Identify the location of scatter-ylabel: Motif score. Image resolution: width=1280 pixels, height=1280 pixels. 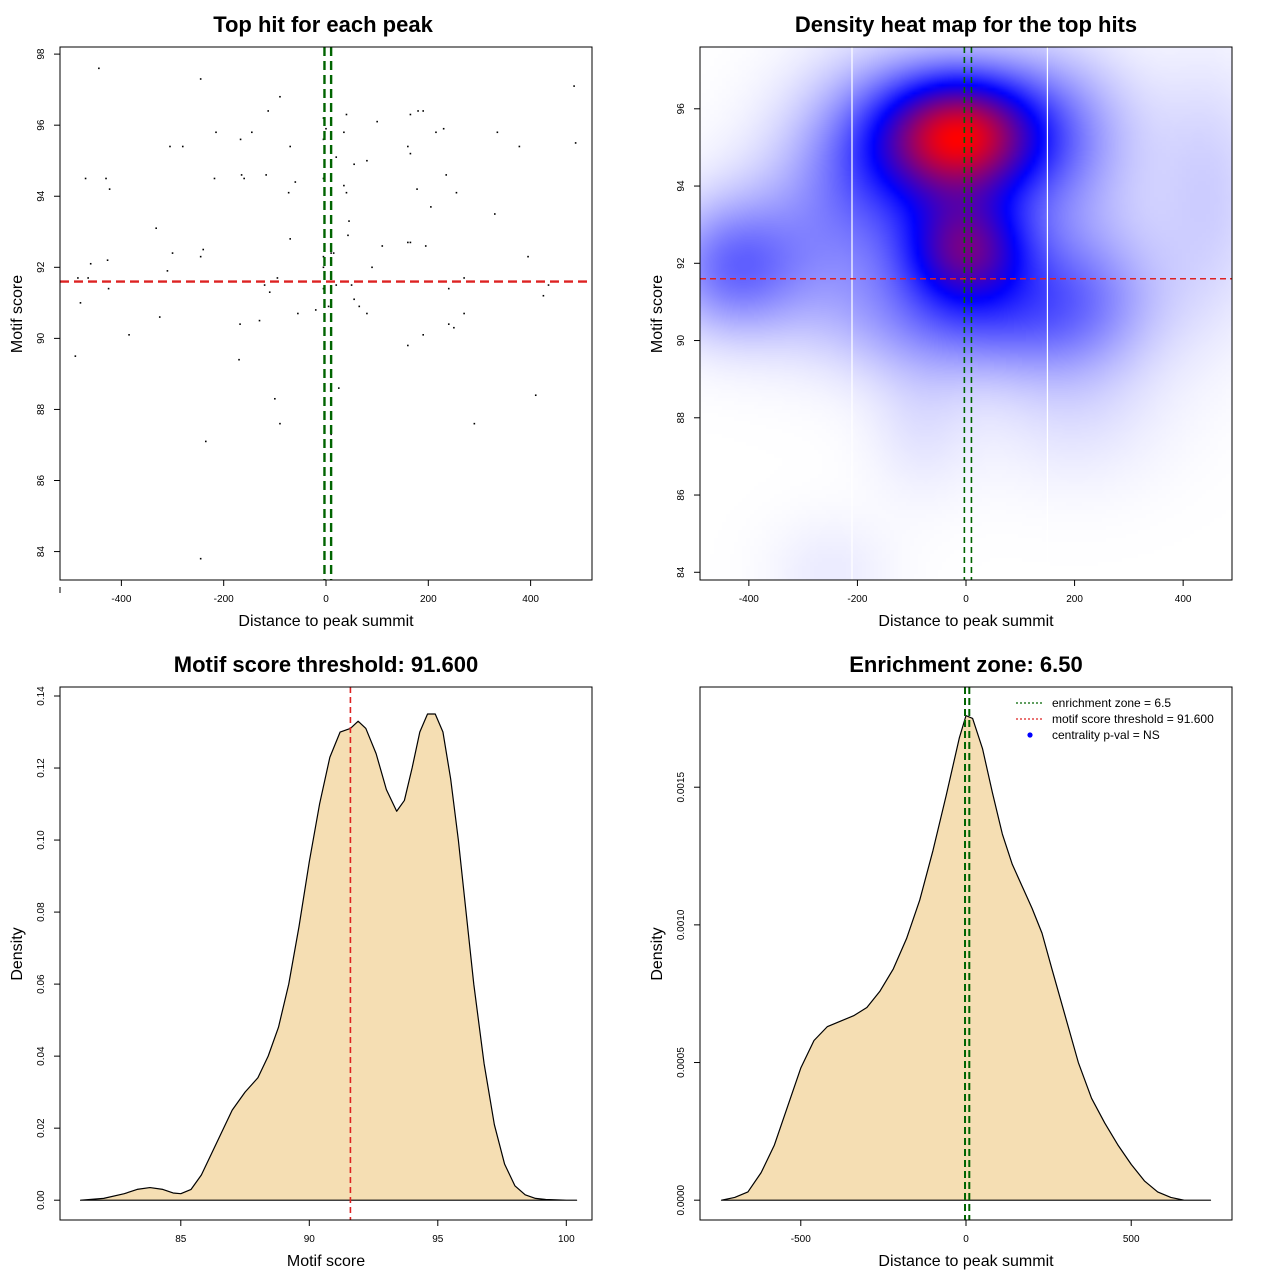
(17, 314).